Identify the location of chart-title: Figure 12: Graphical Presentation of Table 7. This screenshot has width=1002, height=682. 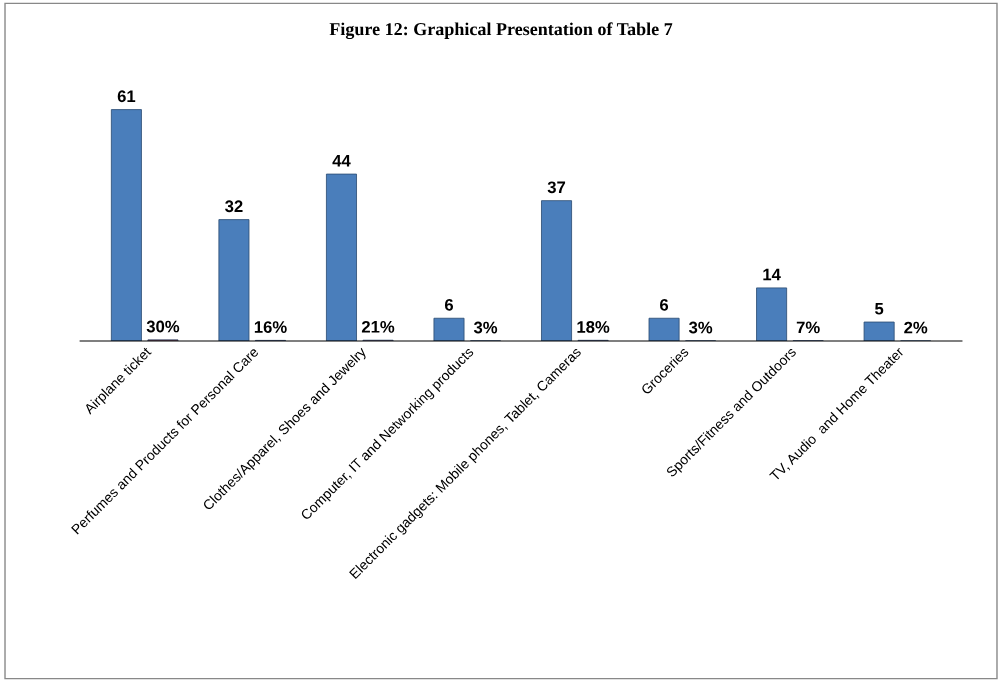
(501, 31).